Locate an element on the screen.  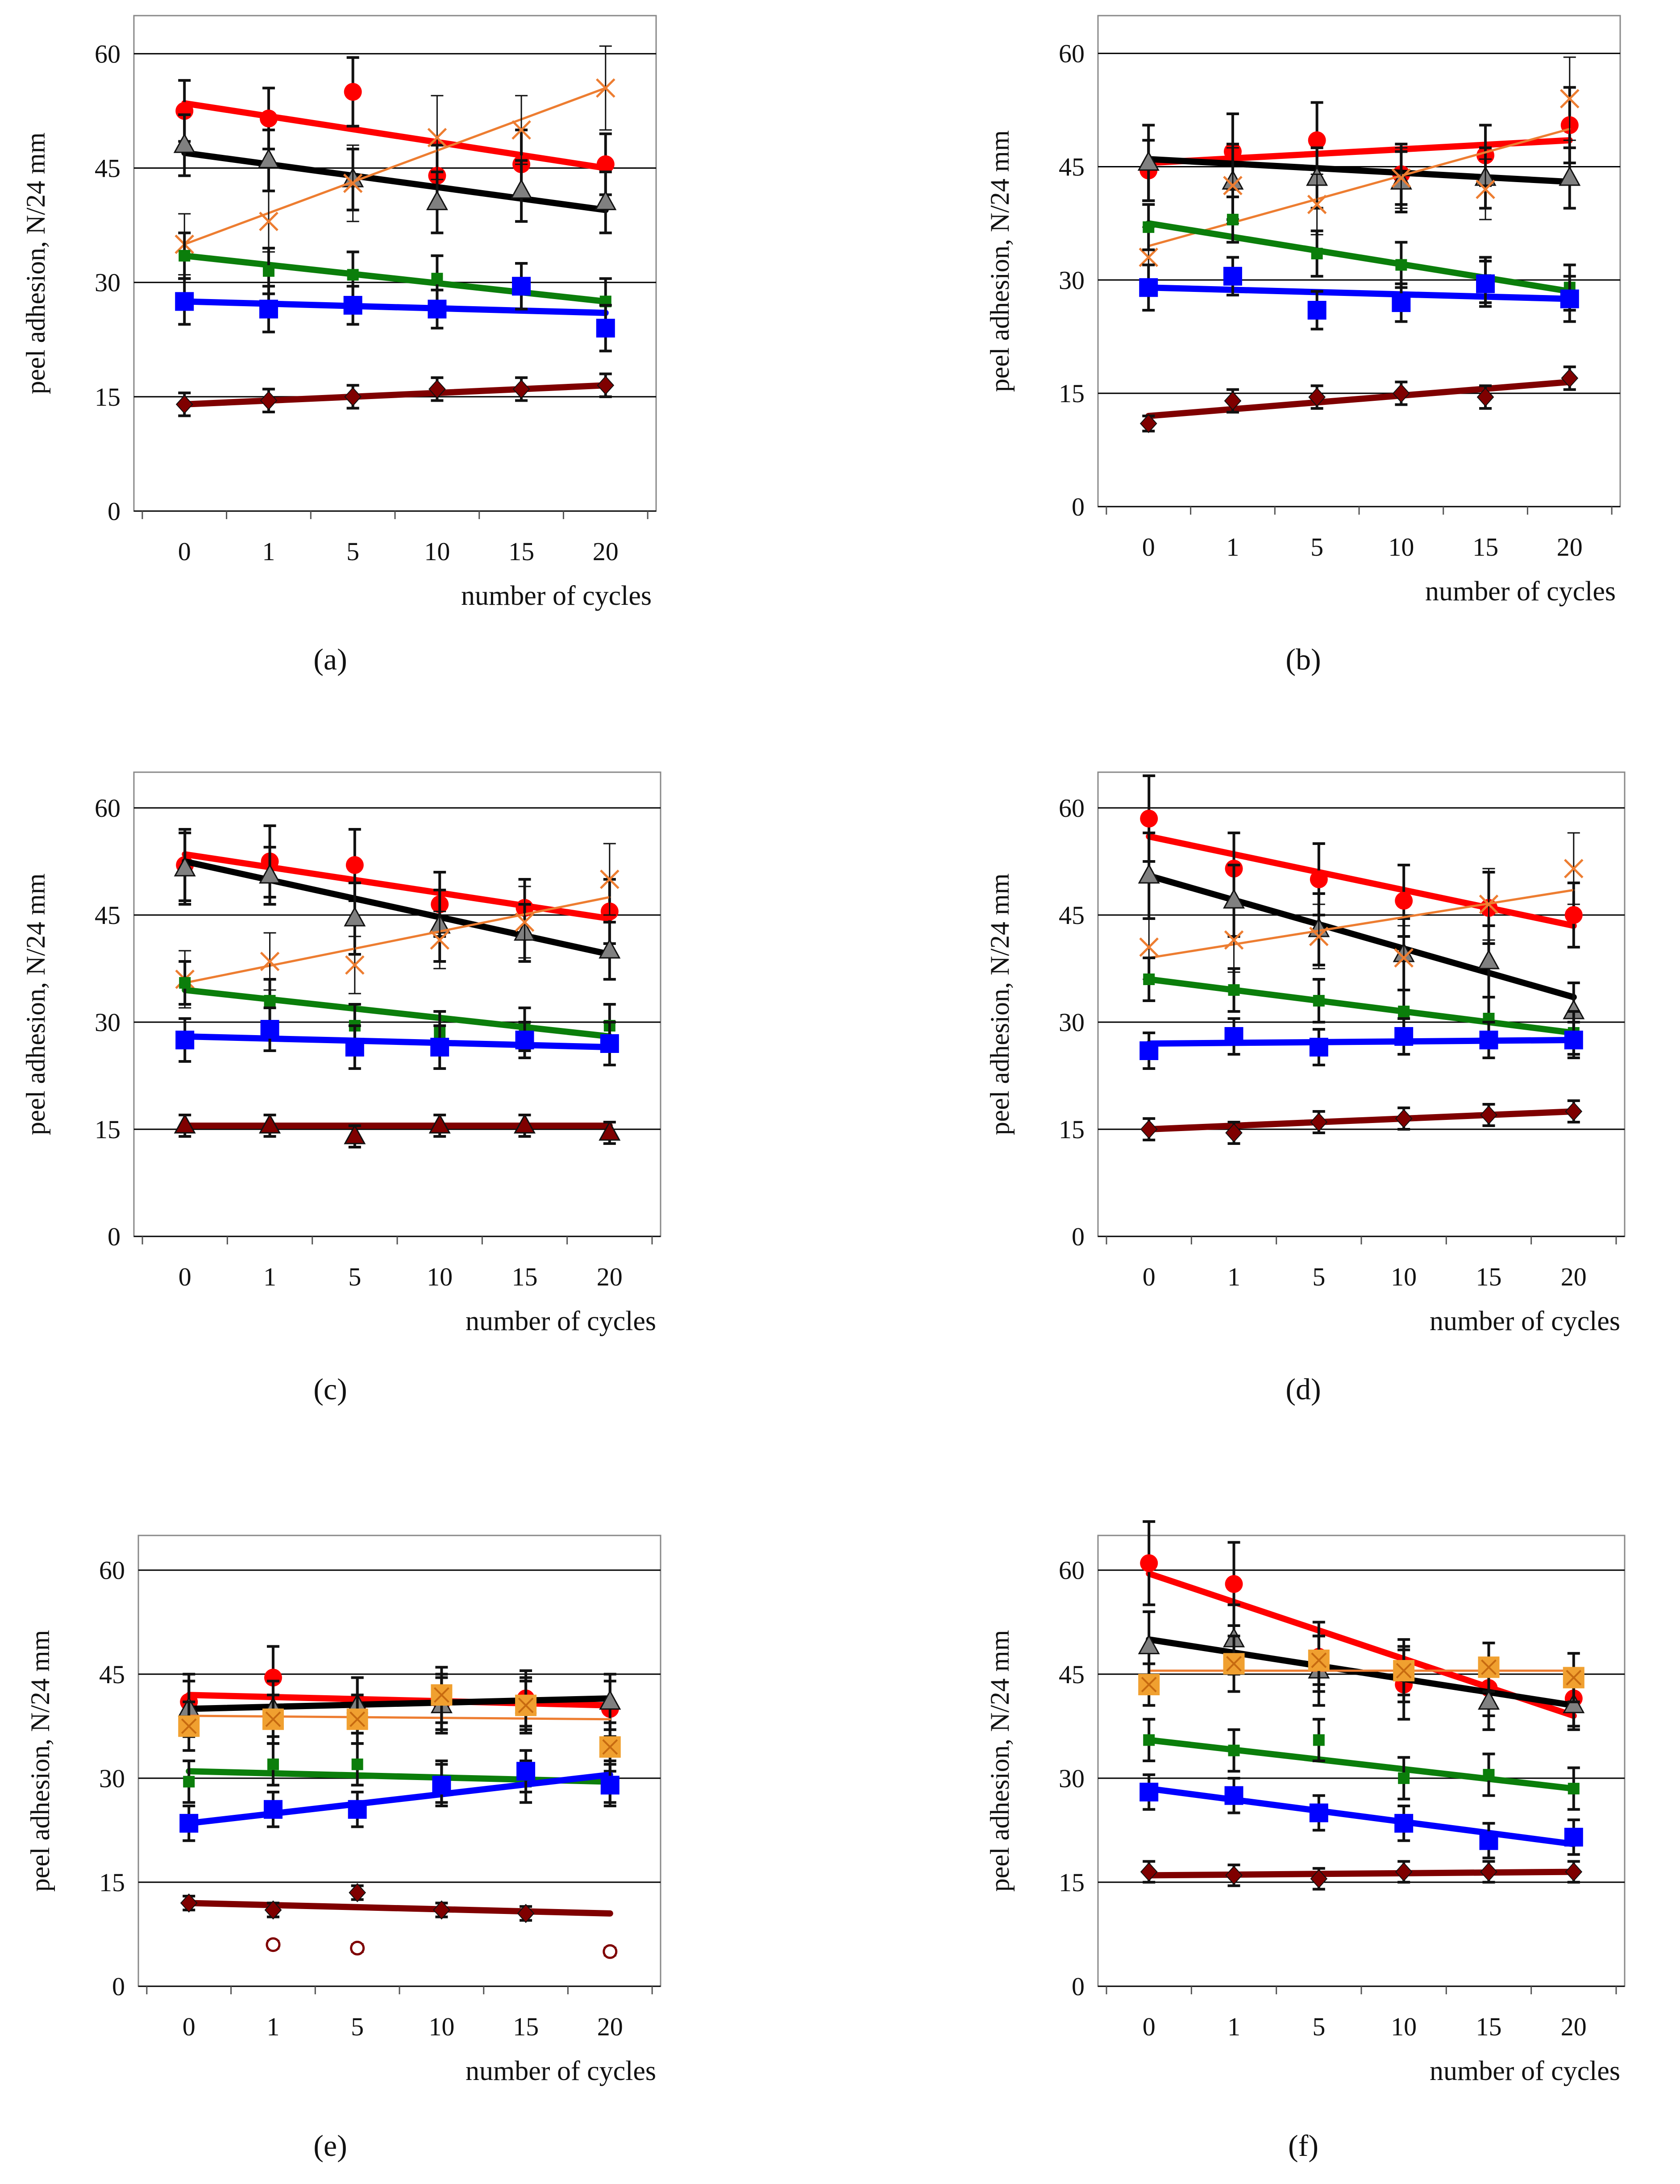
panel-caption: (e) is located at coordinates (330, 2146).